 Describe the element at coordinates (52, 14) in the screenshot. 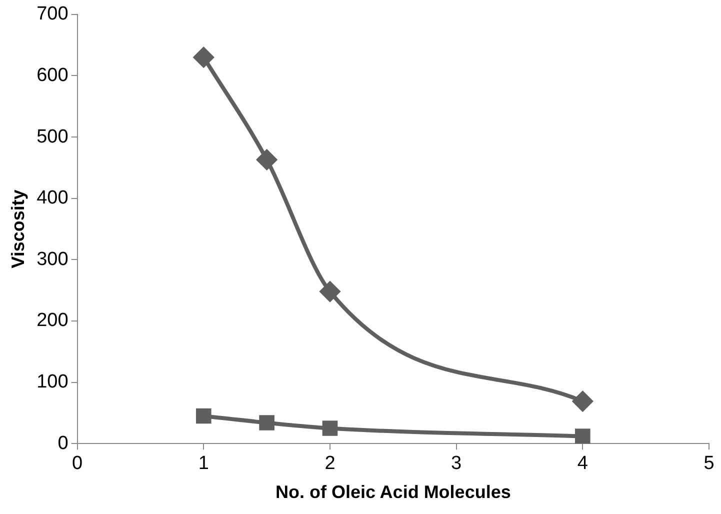

I see `y-tick-label: 700` at that location.